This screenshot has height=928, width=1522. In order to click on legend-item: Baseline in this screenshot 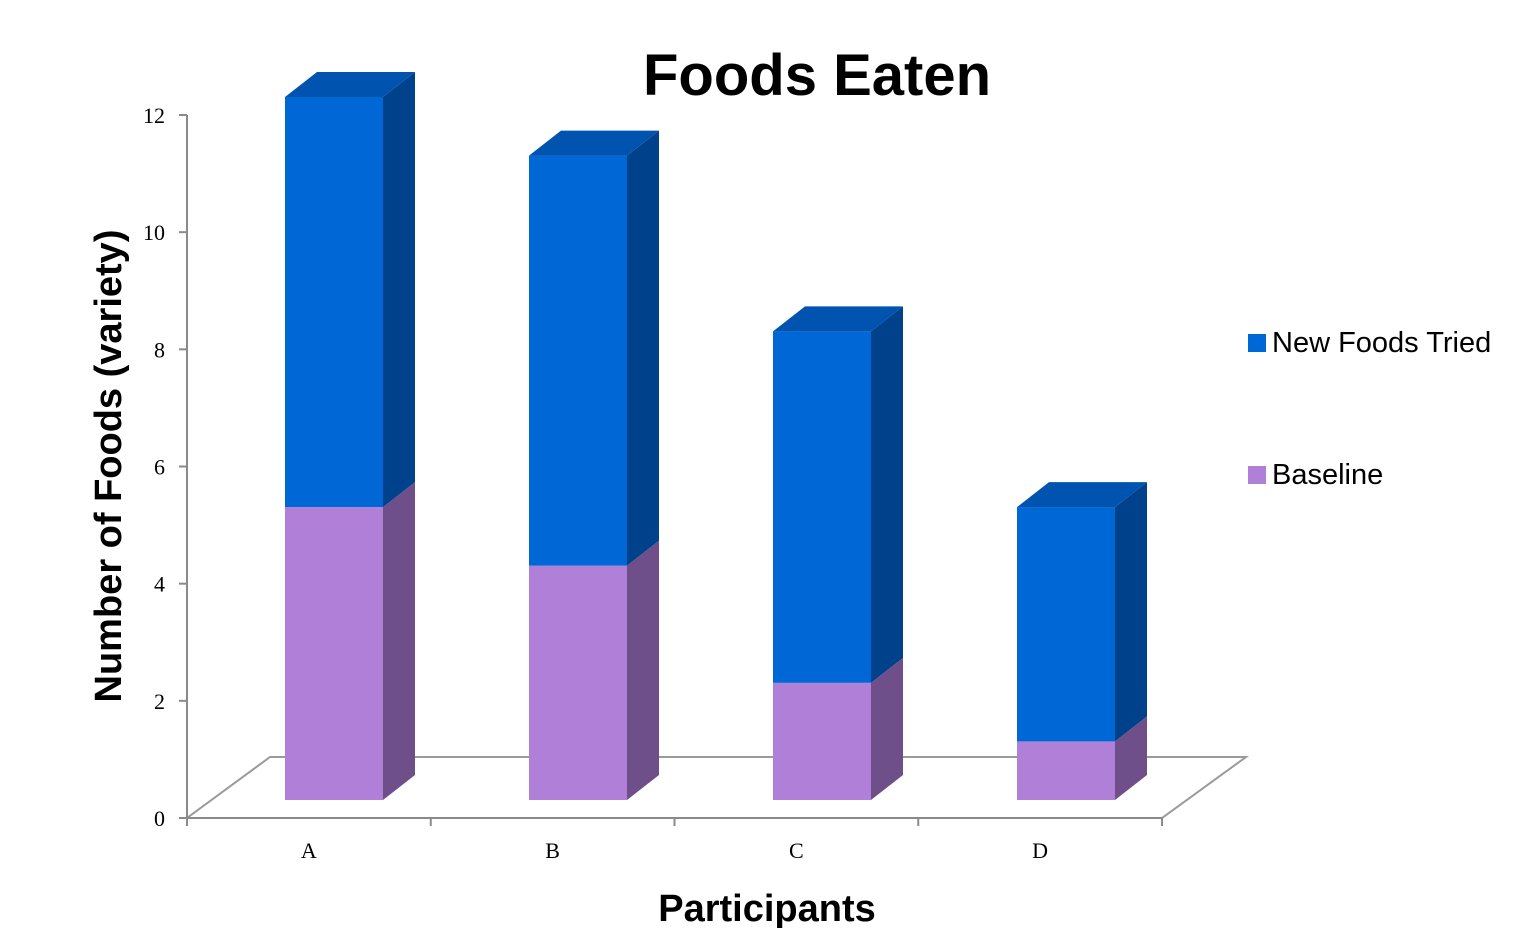, I will do `click(1315, 475)`.